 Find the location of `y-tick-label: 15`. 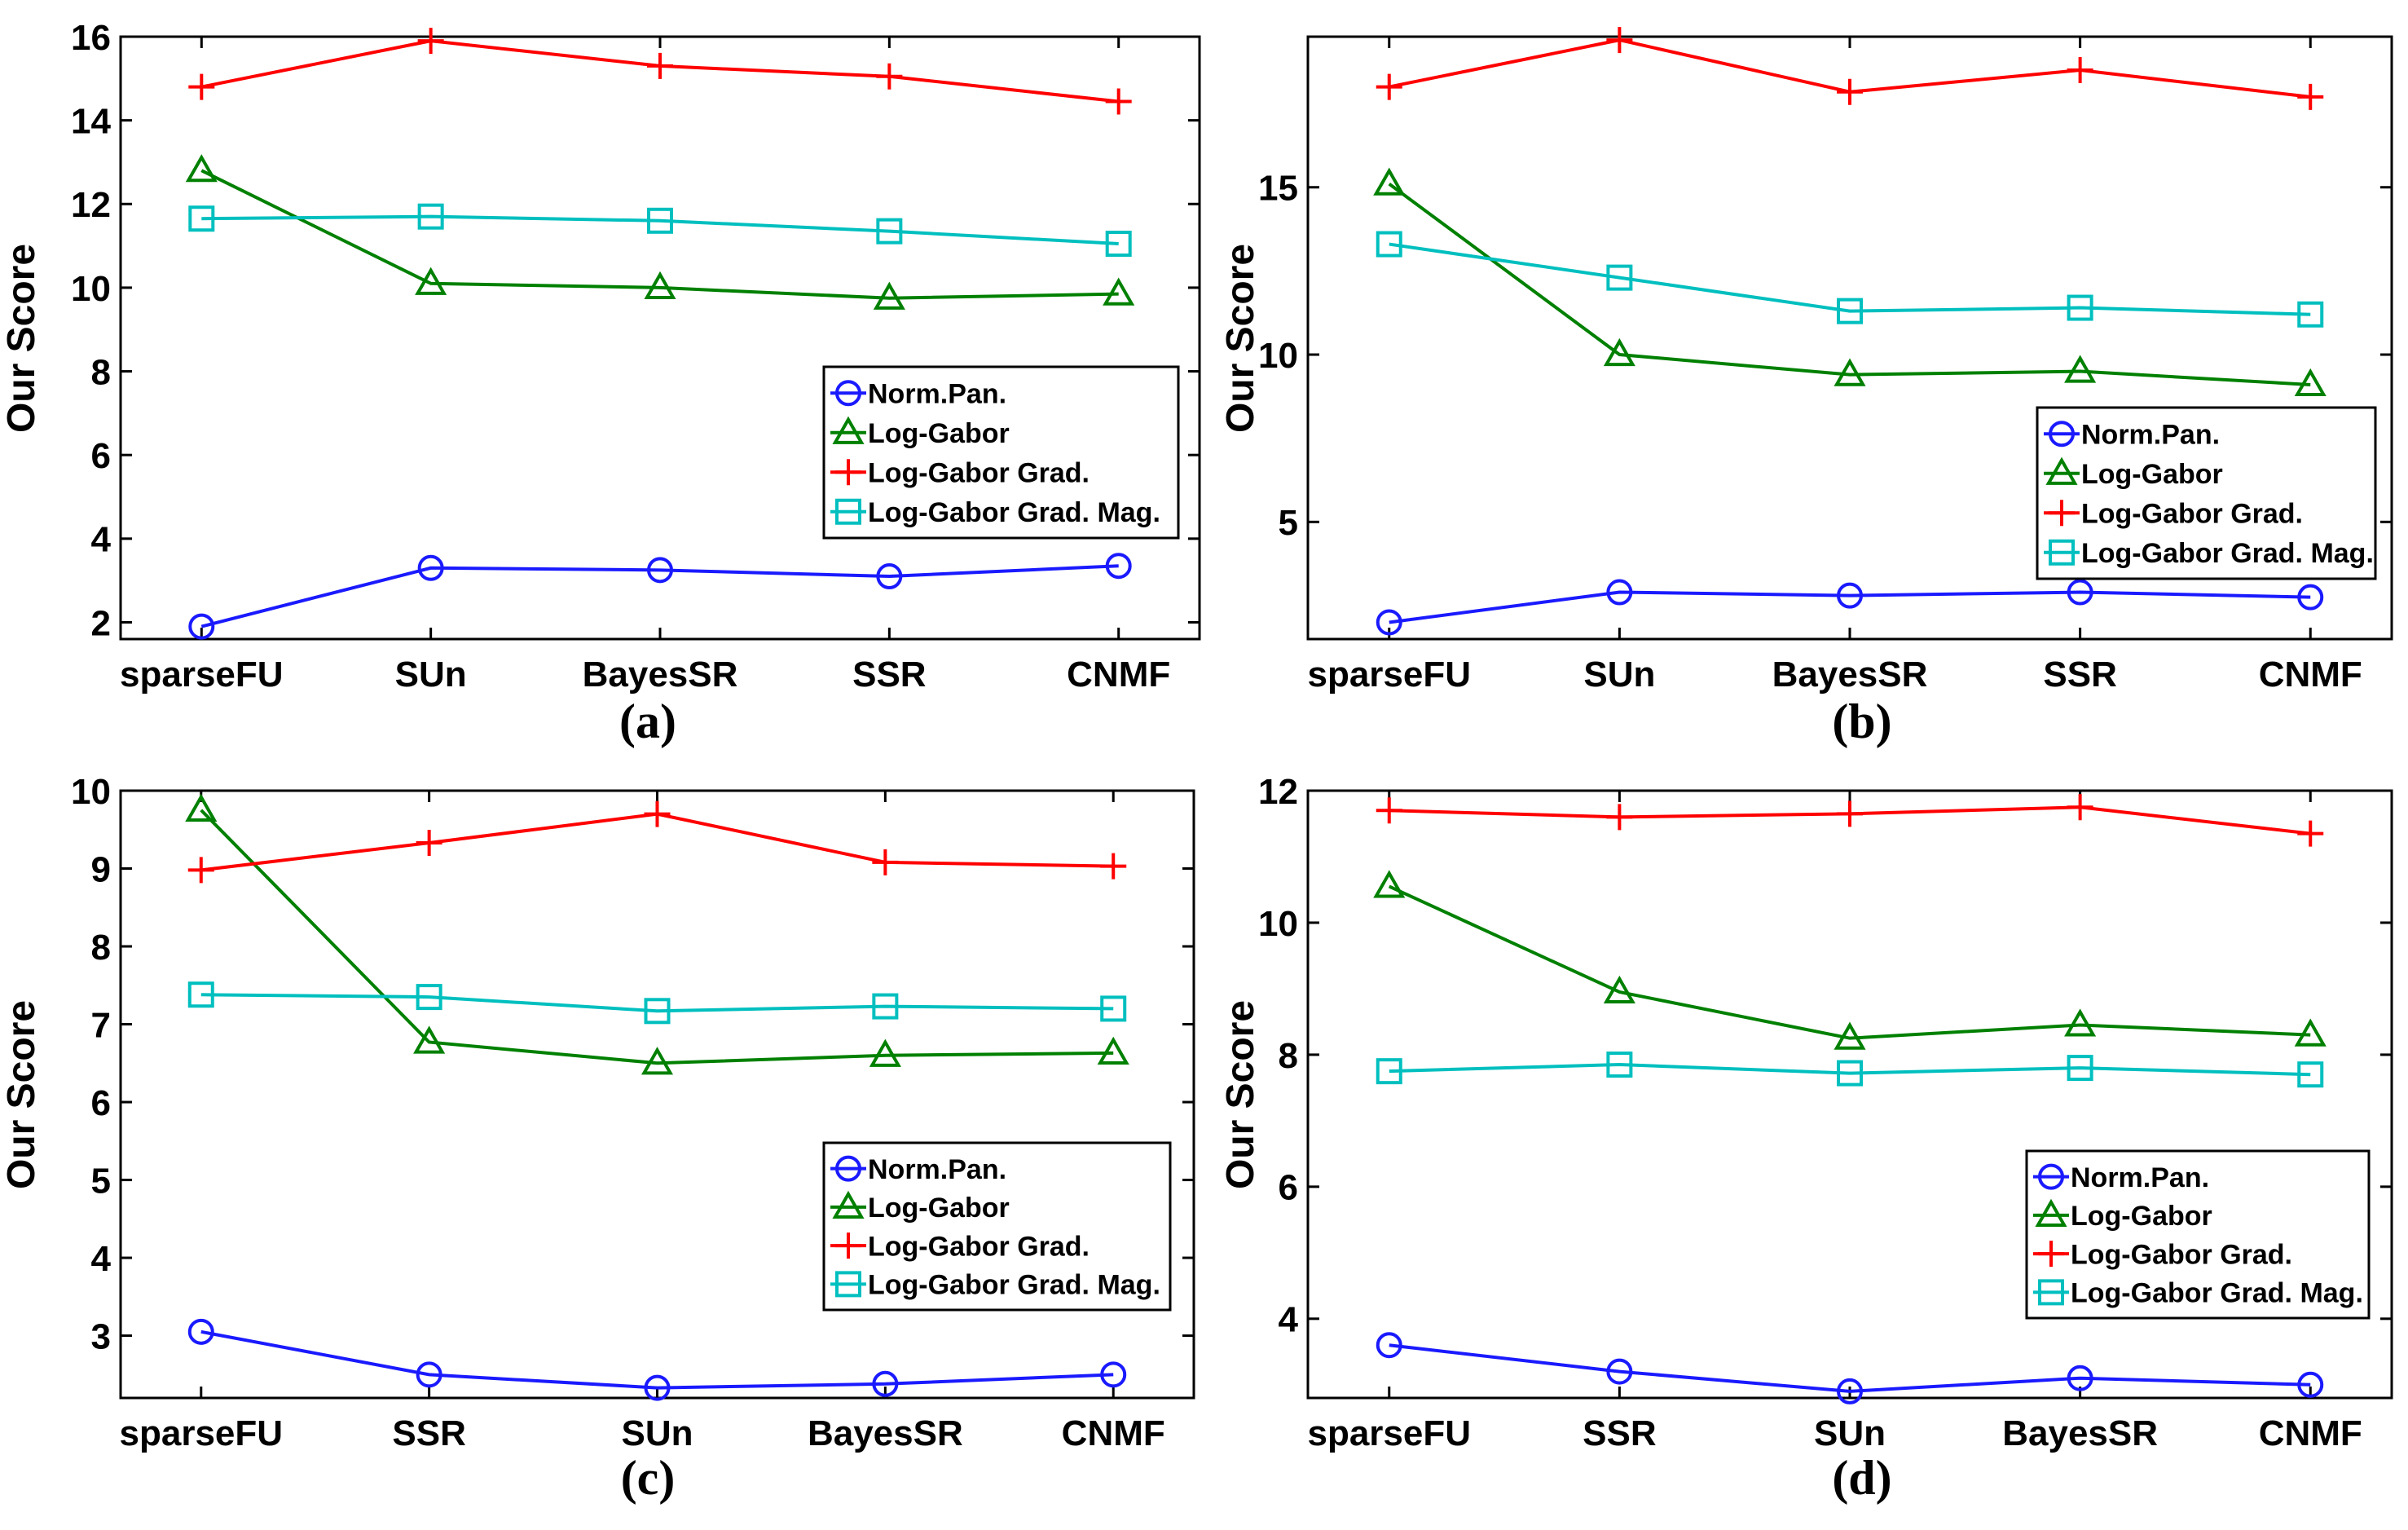

y-tick-label: 15 is located at coordinates (1278, 189).